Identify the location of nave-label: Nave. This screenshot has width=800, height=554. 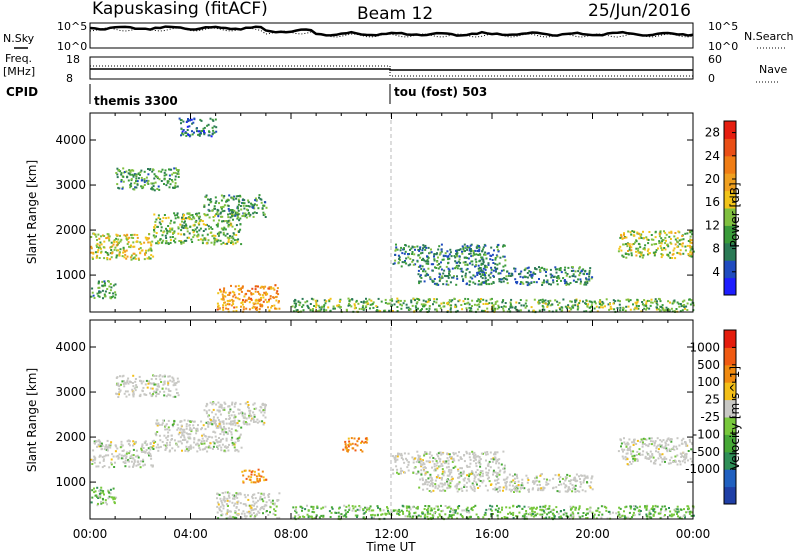
(773, 69).